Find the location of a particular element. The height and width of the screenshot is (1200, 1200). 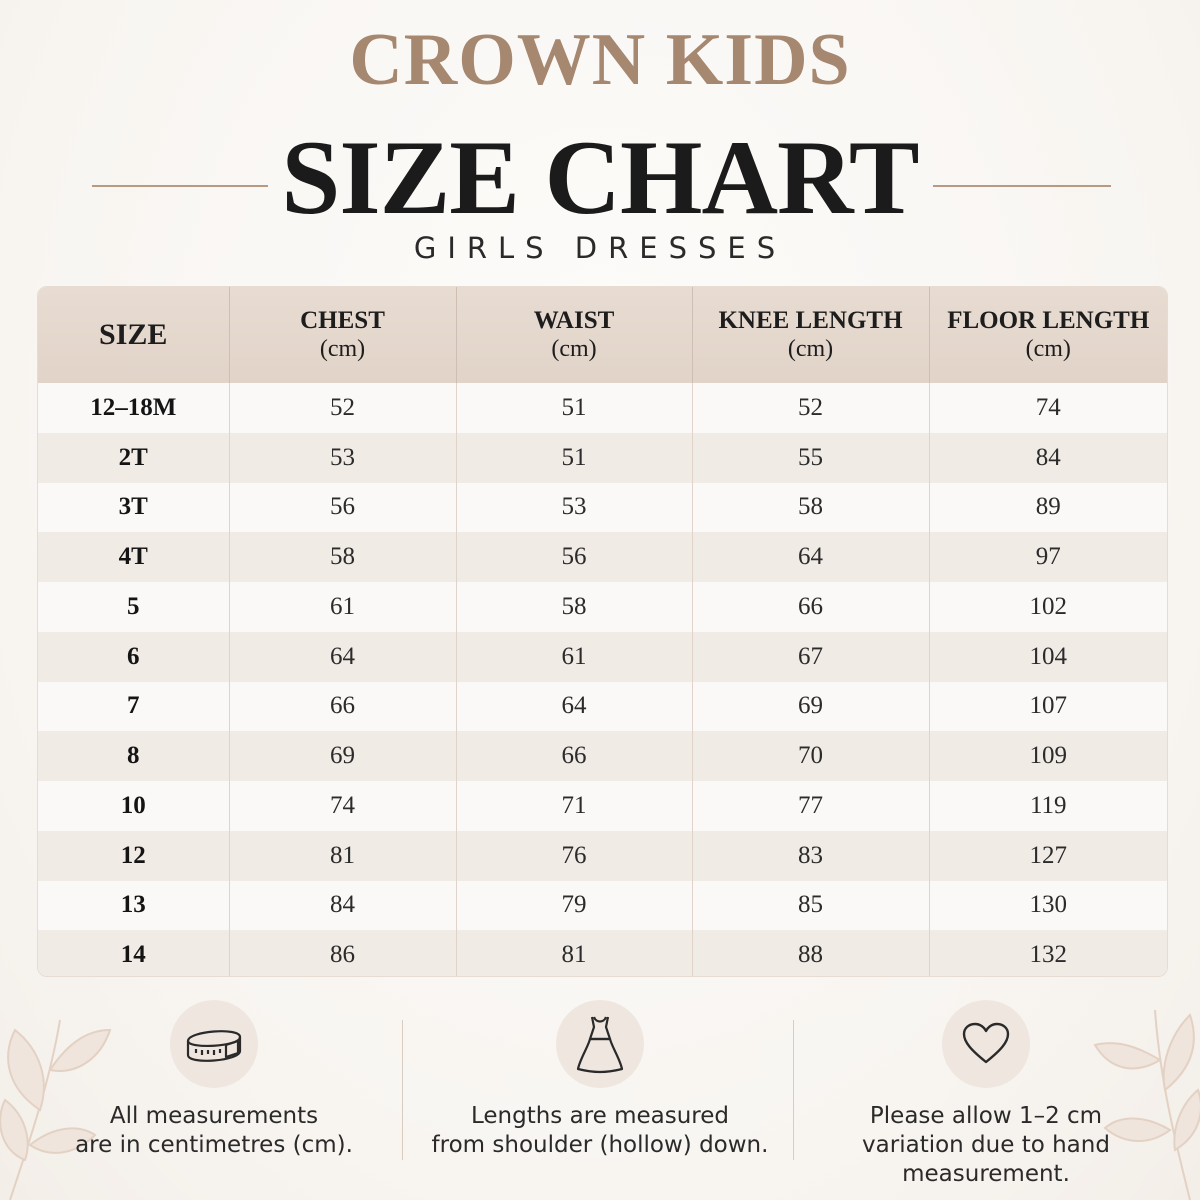

leaf-decoration-right-icon is located at coordinates (1146, 1104).